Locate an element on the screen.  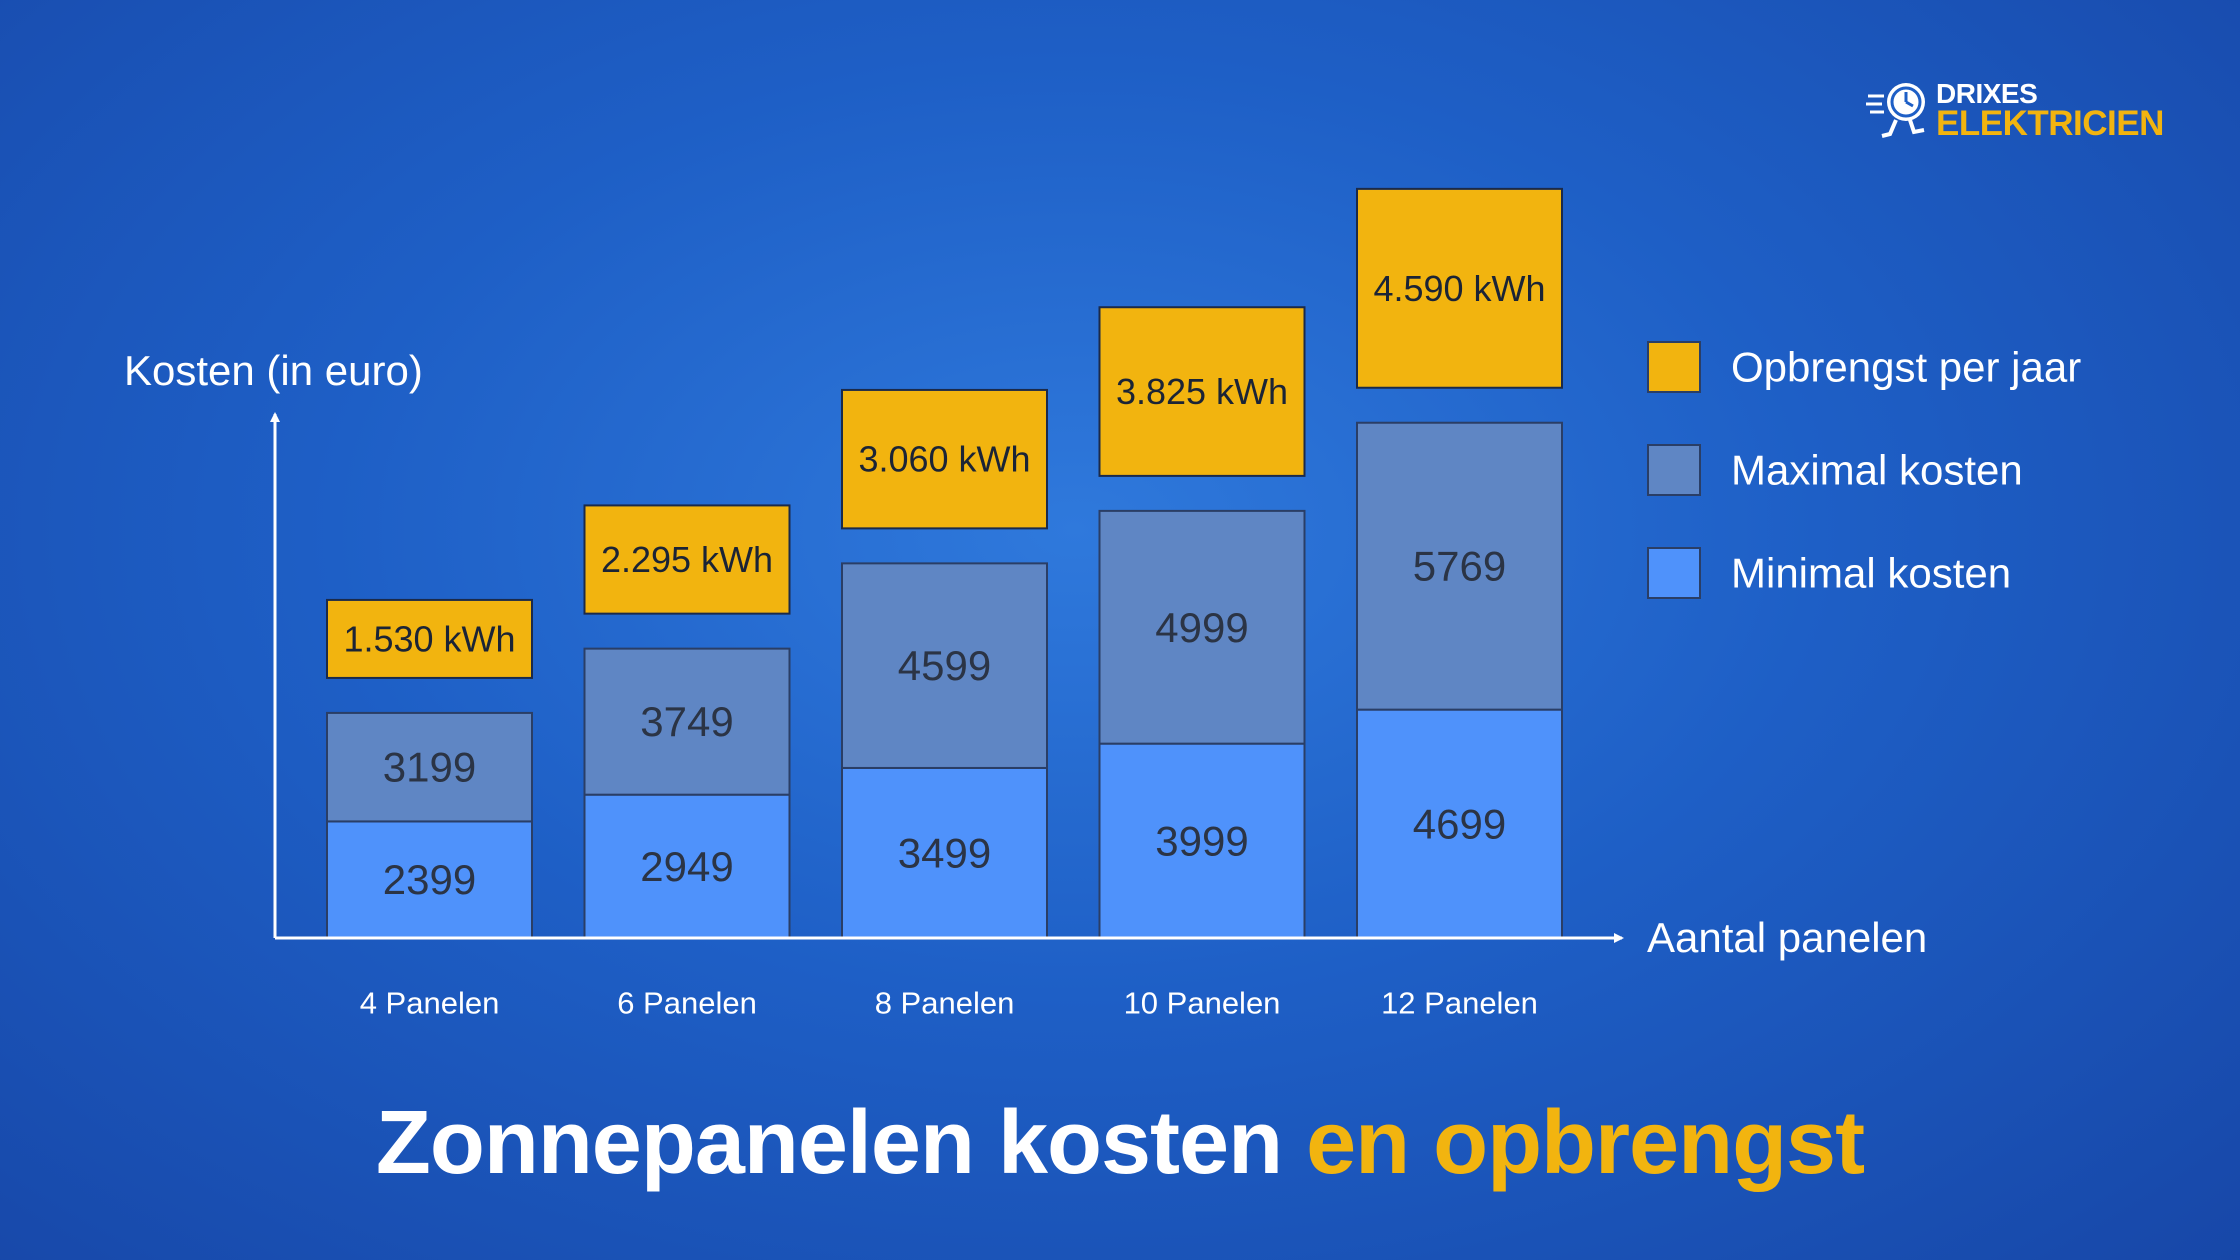
value-label-opbrengst-2: 2.295 kWh is located at coordinates (687, 559).